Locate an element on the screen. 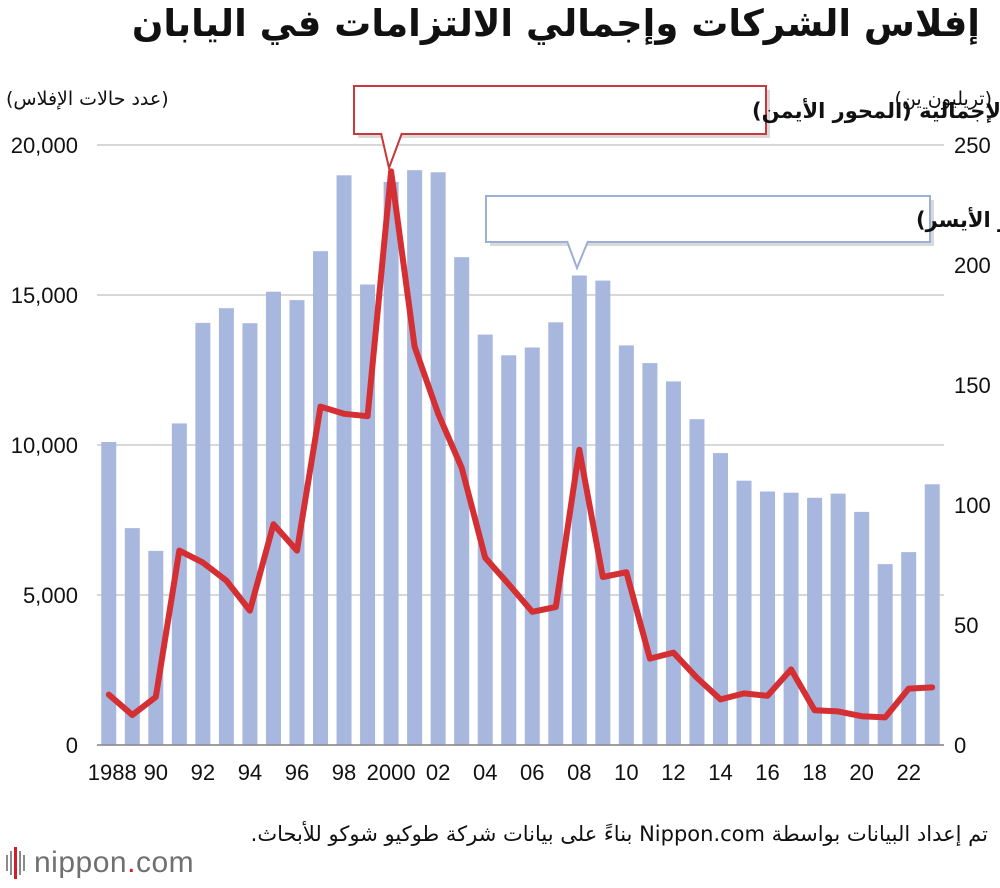  right-tick-label: 100 is located at coordinates (972, 505).